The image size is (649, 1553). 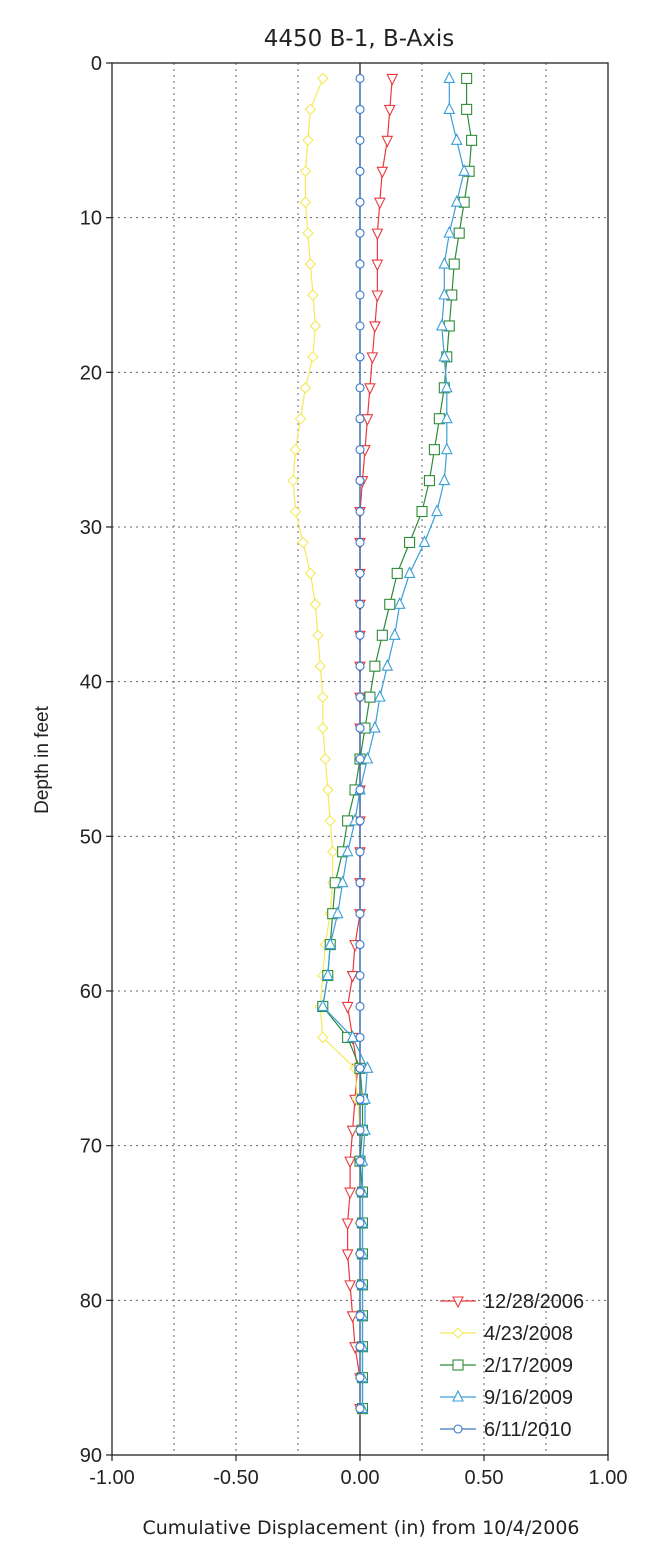 What do you see at coordinates (91, 219) in the screenshot?
I see `y-tick-label: 10` at bounding box center [91, 219].